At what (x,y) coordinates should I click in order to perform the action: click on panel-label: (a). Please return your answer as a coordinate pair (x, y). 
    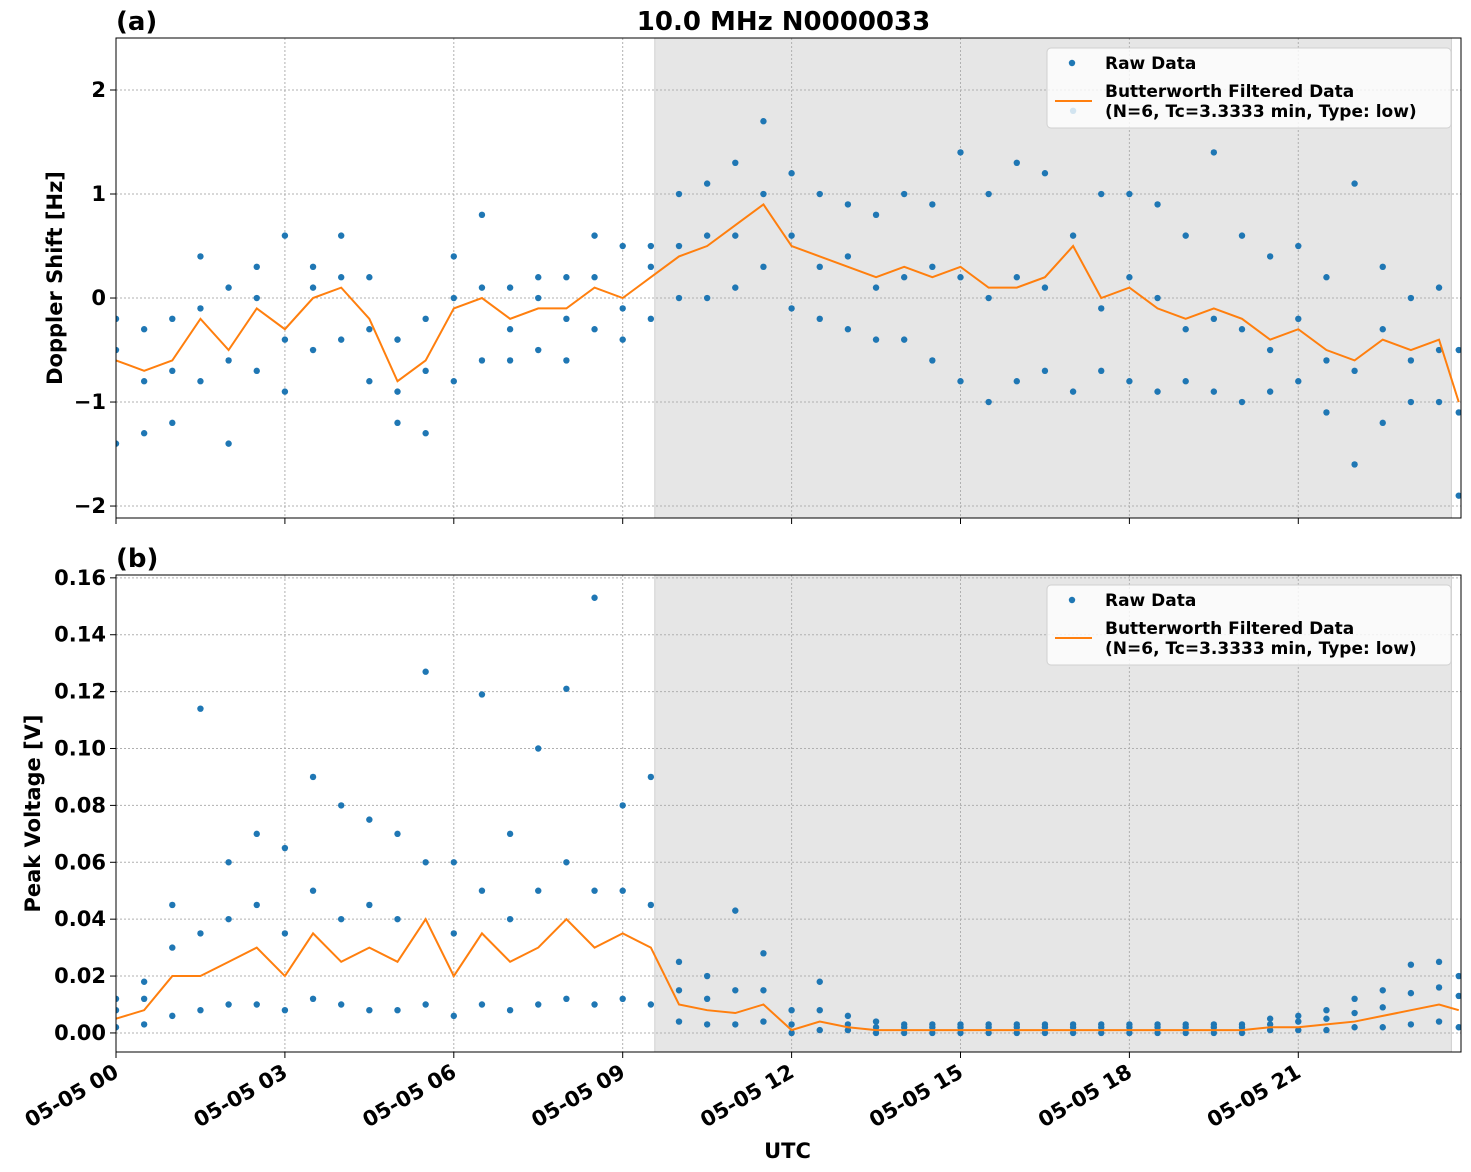
    Looking at the image, I should click on (136, 22).